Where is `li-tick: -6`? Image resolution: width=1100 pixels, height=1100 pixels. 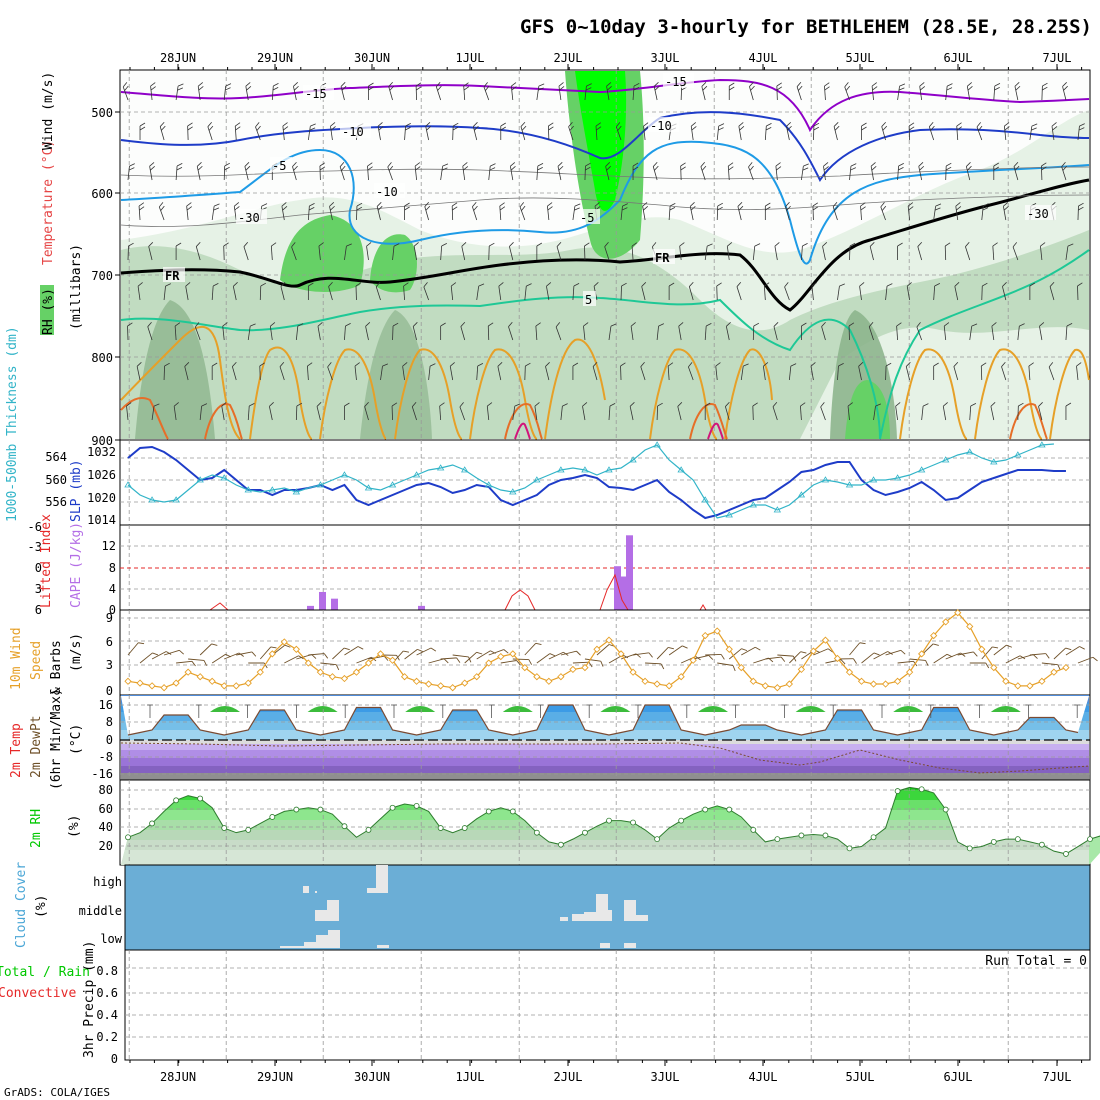 li-tick: -6 is located at coordinates (35, 527).